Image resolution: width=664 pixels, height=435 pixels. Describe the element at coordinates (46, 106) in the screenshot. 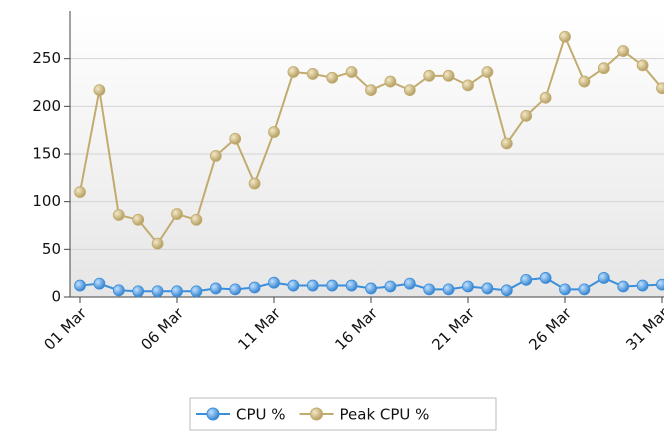

I see `y-tick-label: 200` at that location.